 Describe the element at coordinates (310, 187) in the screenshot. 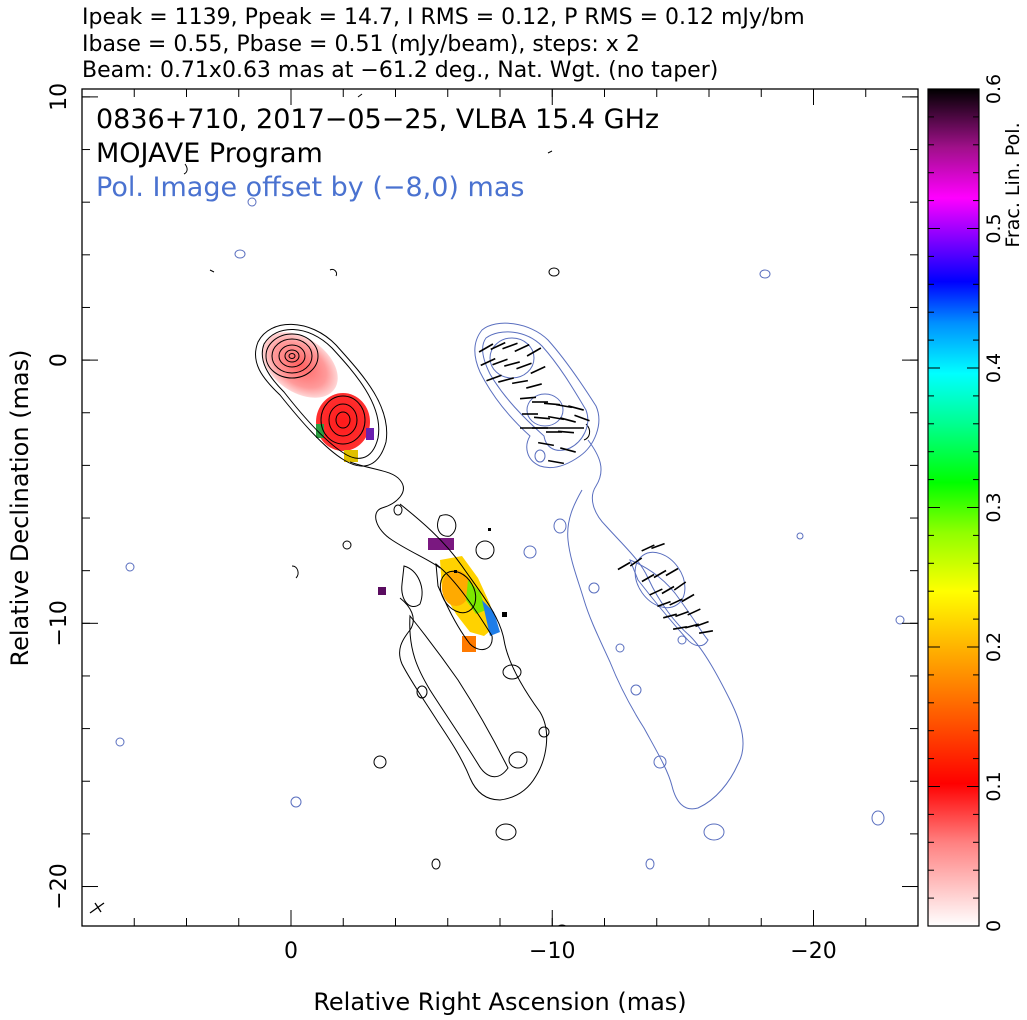

I see `pol-offset-annotation: Pol. Image offset by (−8,0) mas` at that location.